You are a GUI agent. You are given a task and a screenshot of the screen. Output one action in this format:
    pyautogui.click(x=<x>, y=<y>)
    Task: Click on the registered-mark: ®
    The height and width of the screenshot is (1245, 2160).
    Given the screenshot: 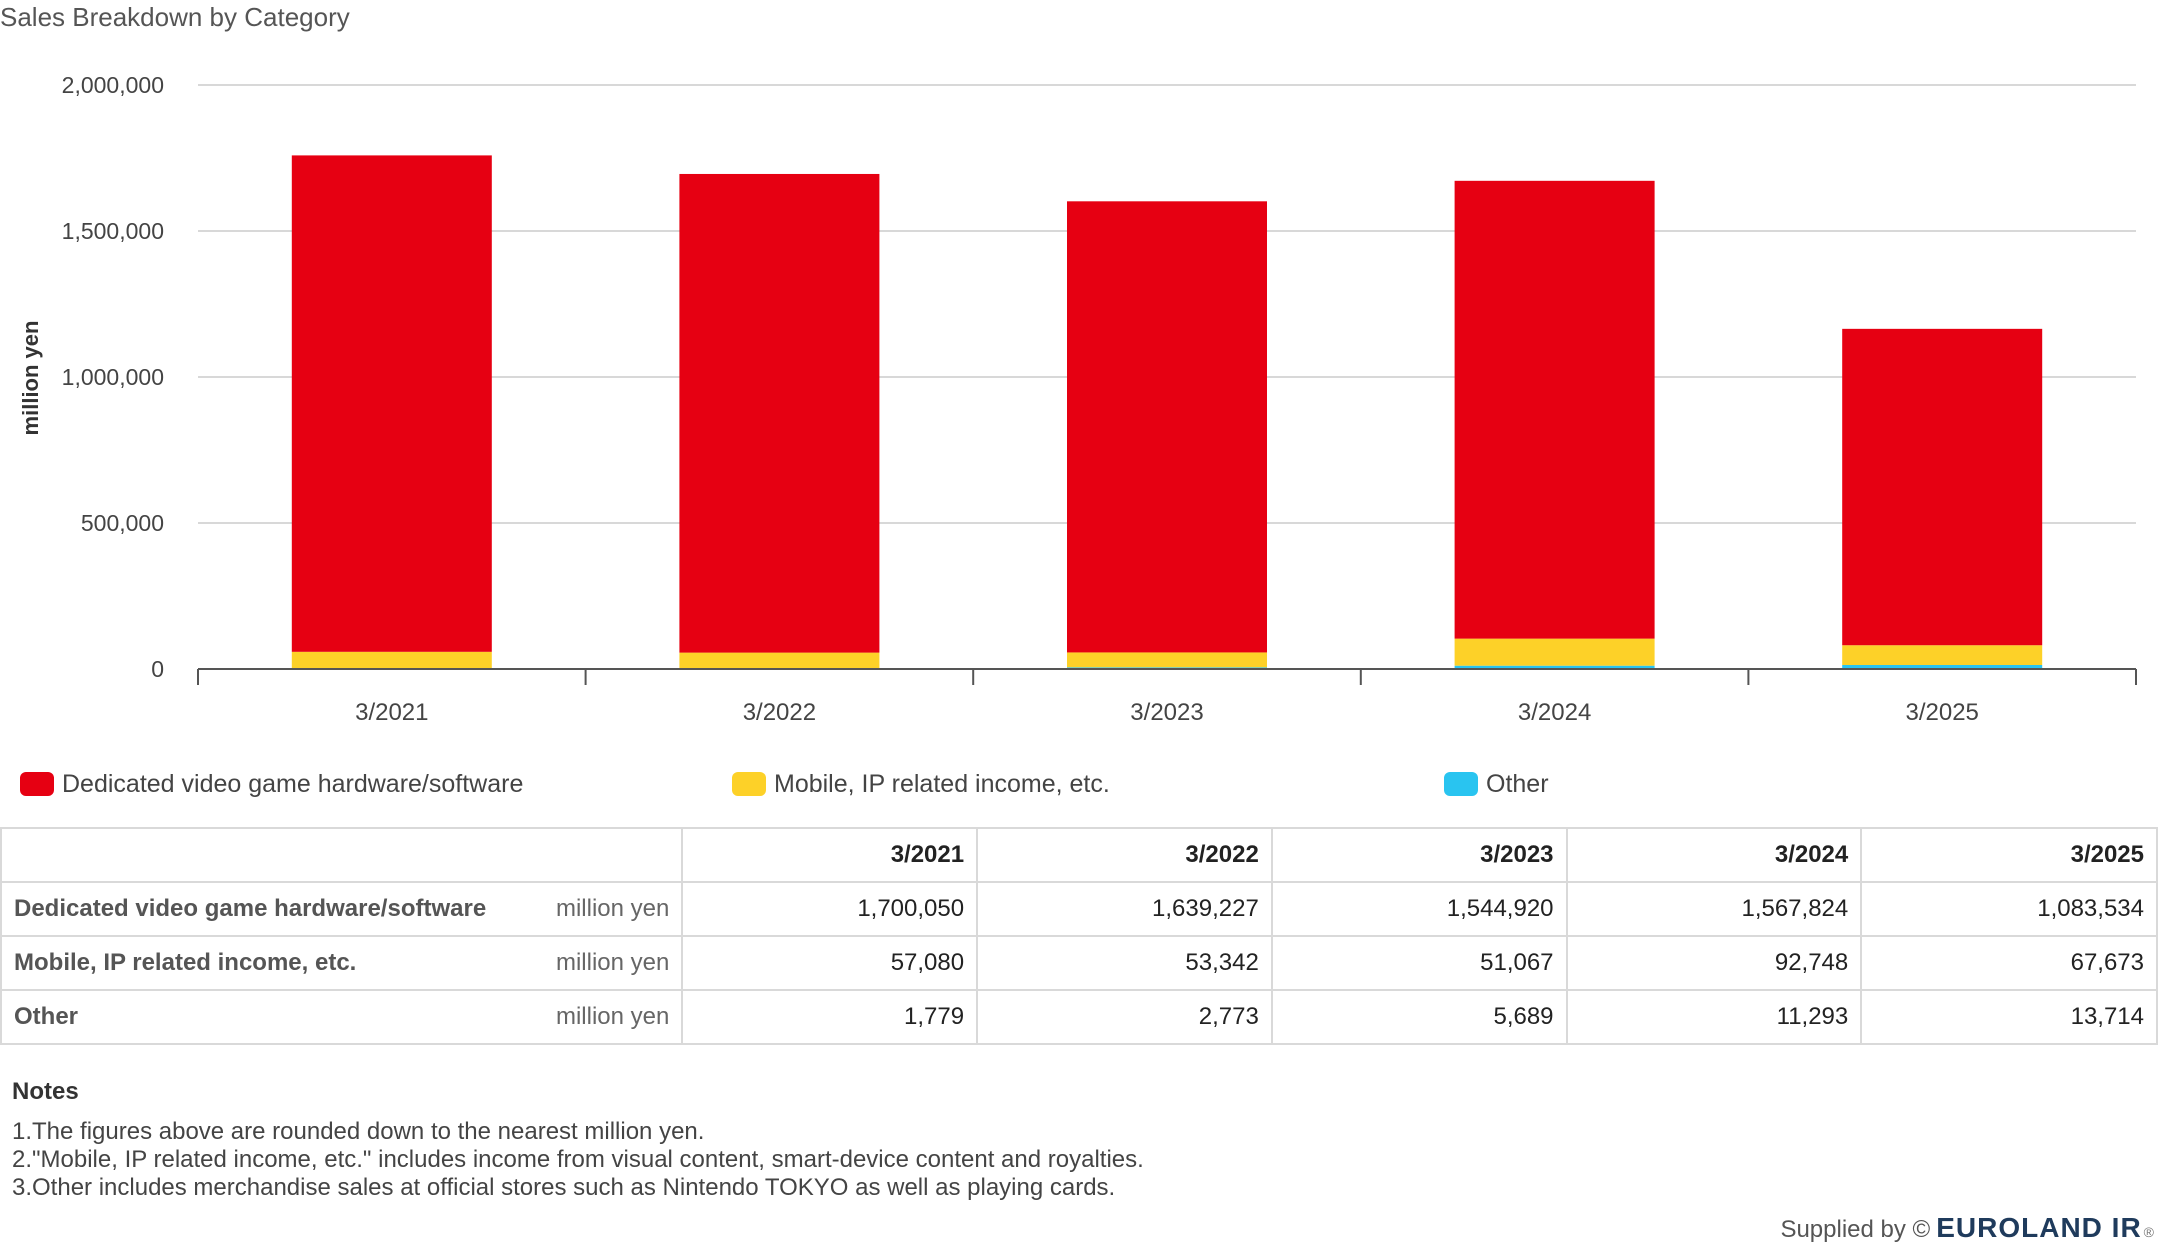 What is the action you would take?
    pyautogui.click(x=2148, y=1232)
    